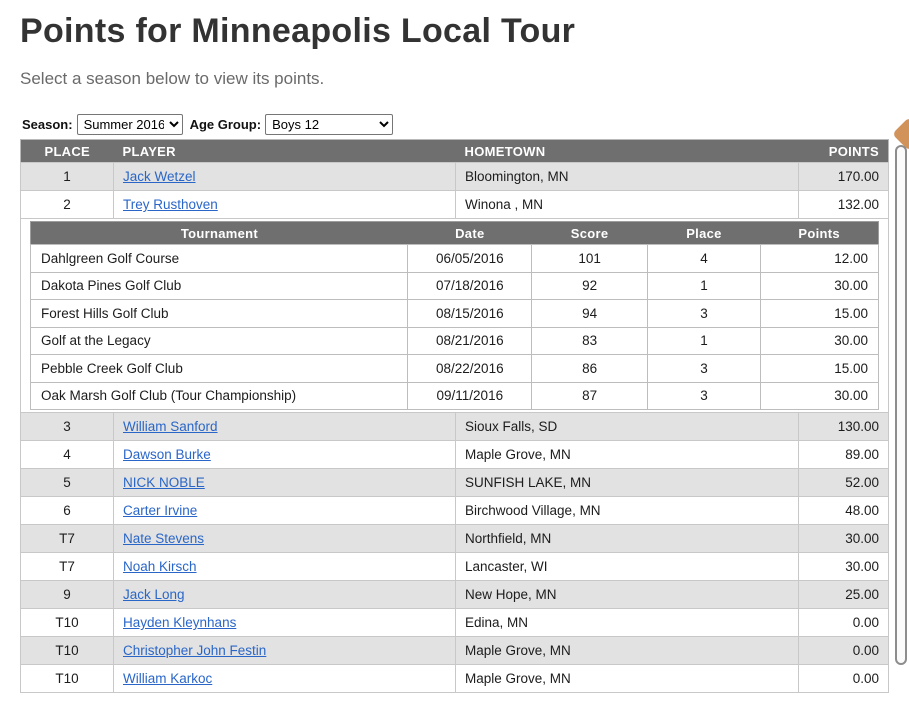  What do you see at coordinates (47, 124) in the screenshot?
I see `season-label: Season:` at bounding box center [47, 124].